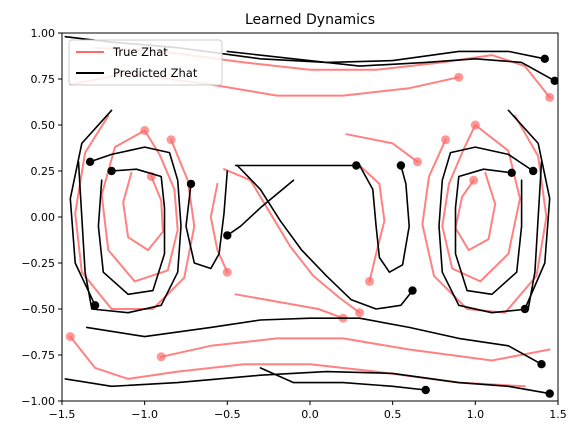 Image resolution: width=579 pixels, height=435 pixels. Describe the element at coordinates (227, 414) in the screenshot. I see `x-tick-label: −0.5` at that location.